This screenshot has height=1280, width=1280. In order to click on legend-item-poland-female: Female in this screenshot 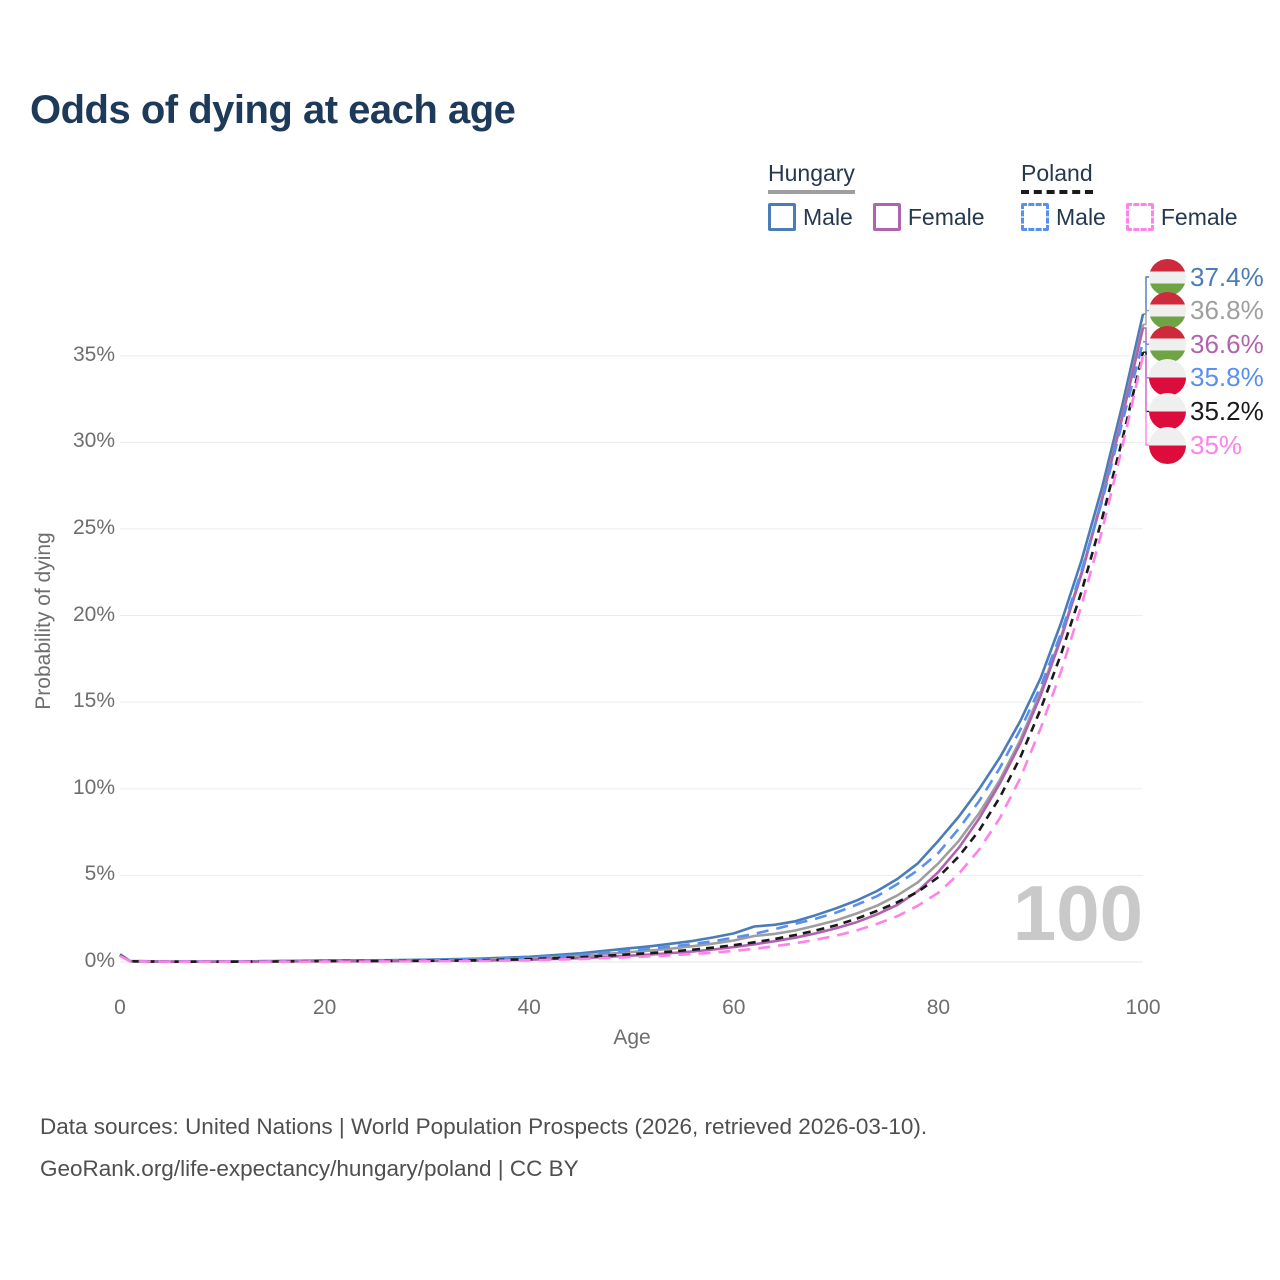, I will do `click(1181, 217)`.